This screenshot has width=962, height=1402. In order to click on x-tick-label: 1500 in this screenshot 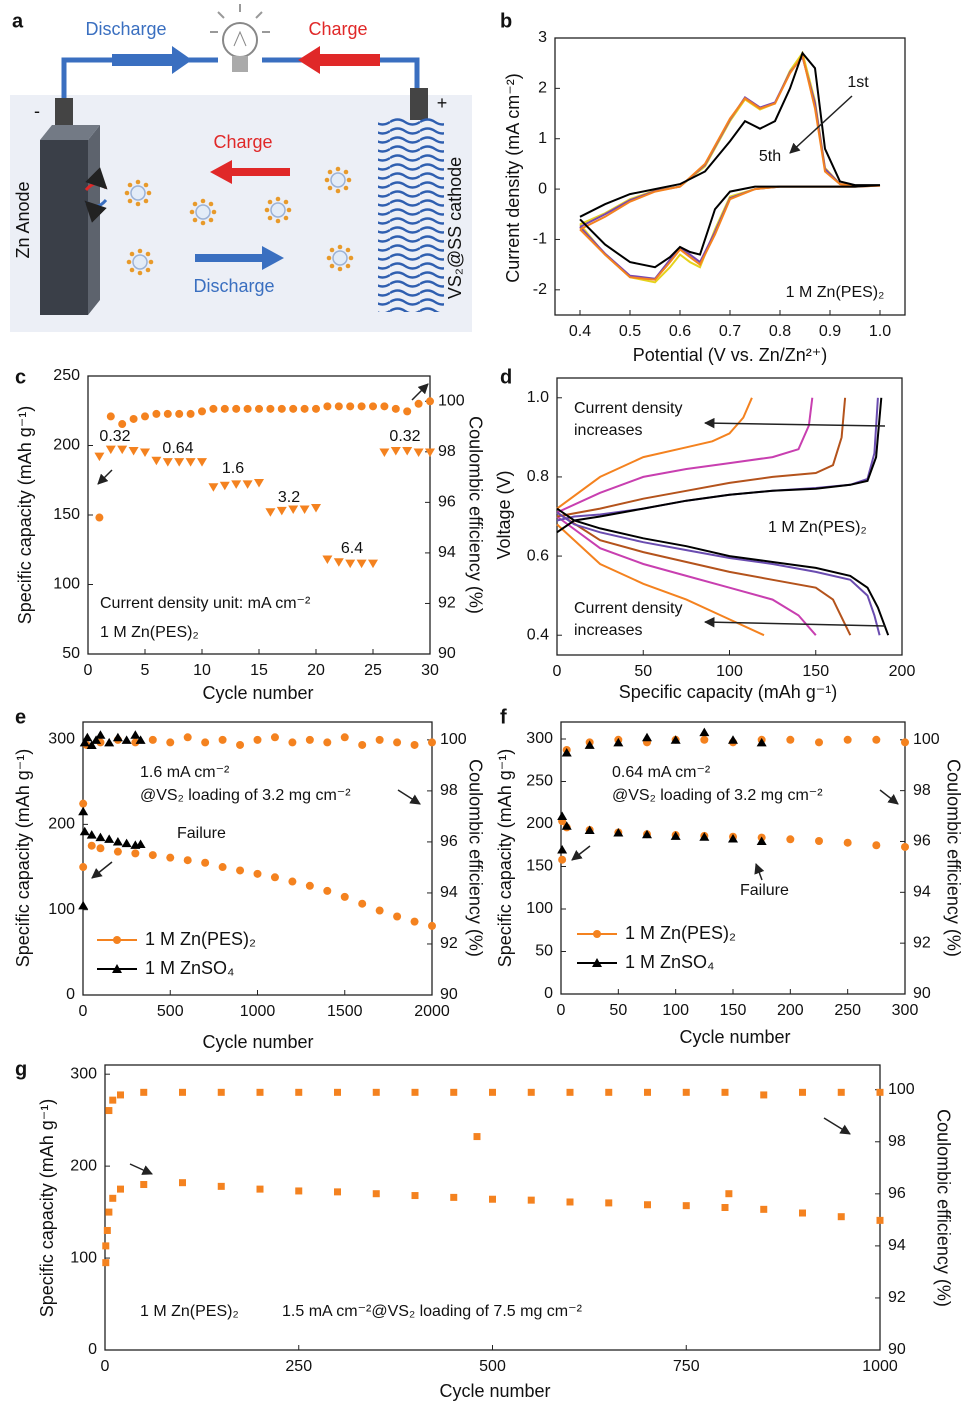, I will do `click(345, 1011)`.